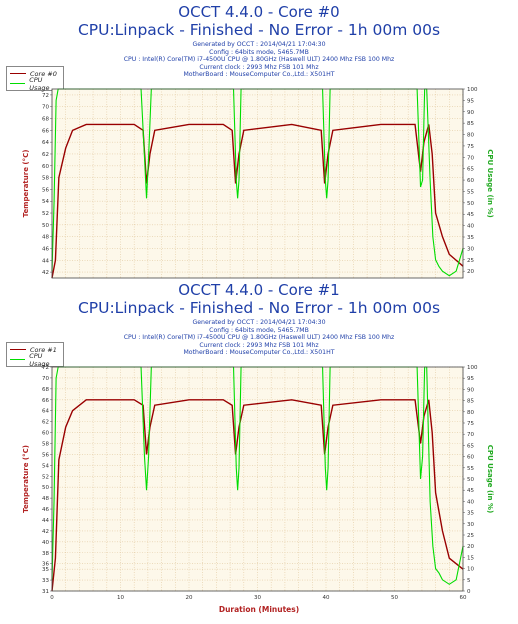 The width and height of the screenshot is (518, 624). I want to click on chart-title: OCCT 4.4.0 - Core #0, so click(259, 12).